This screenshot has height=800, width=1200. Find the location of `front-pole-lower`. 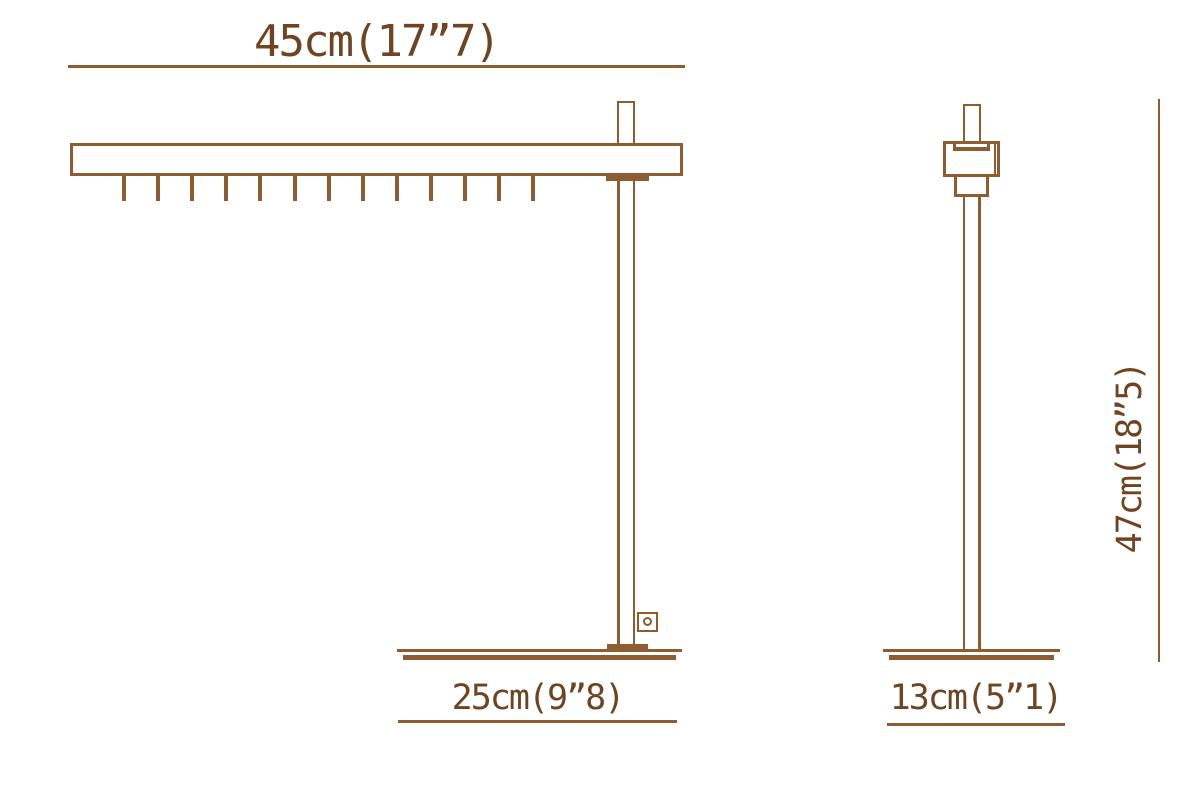

front-pole-lower is located at coordinates (626, 412).